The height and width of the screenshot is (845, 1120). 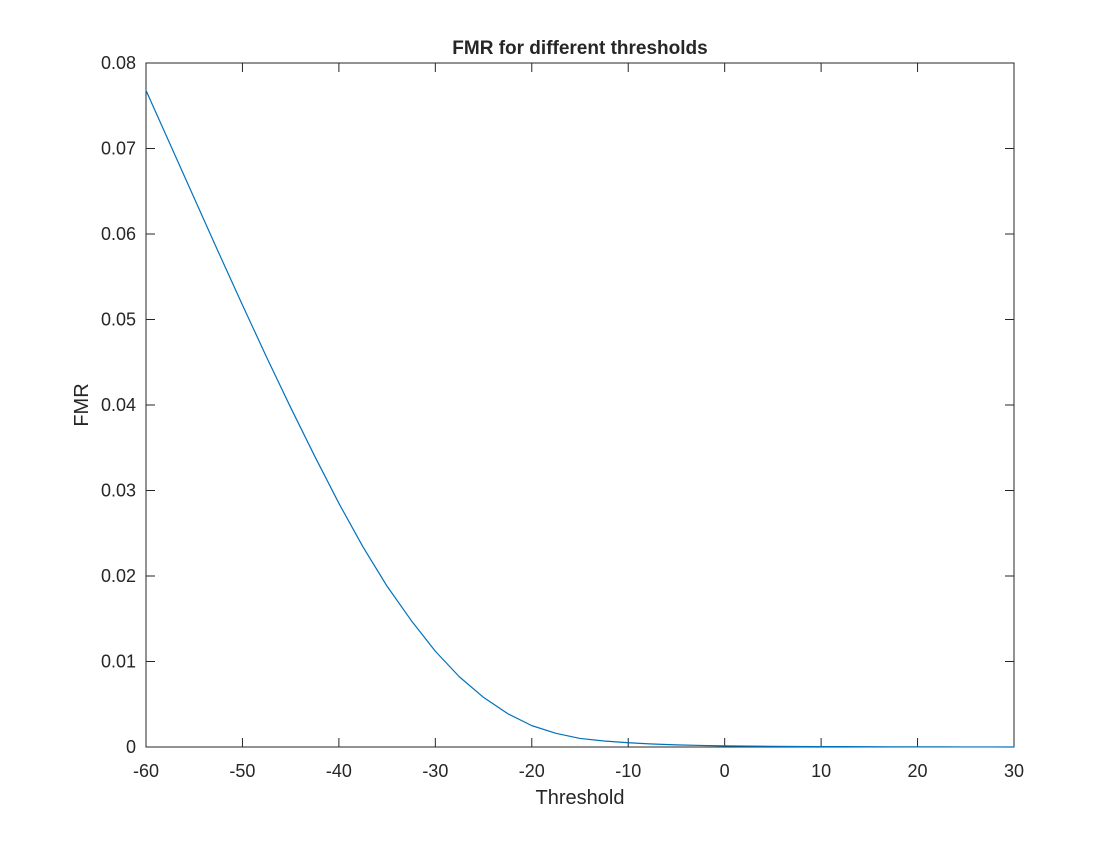 I want to click on y-tick-label: 0.03, so click(x=118, y=491).